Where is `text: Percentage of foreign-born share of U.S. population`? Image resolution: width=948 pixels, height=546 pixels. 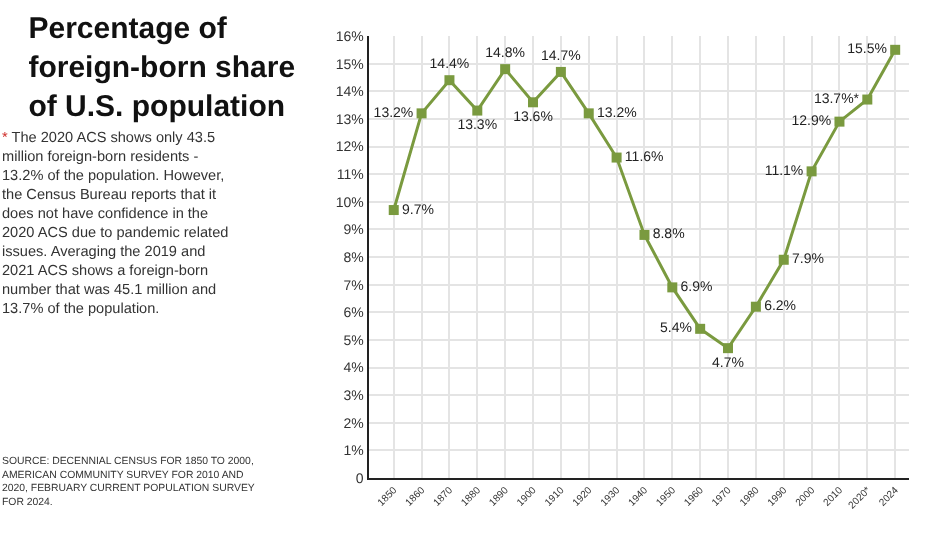 text: Percentage of foreign-born share of U.S. population is located at coordinates (162, 68).